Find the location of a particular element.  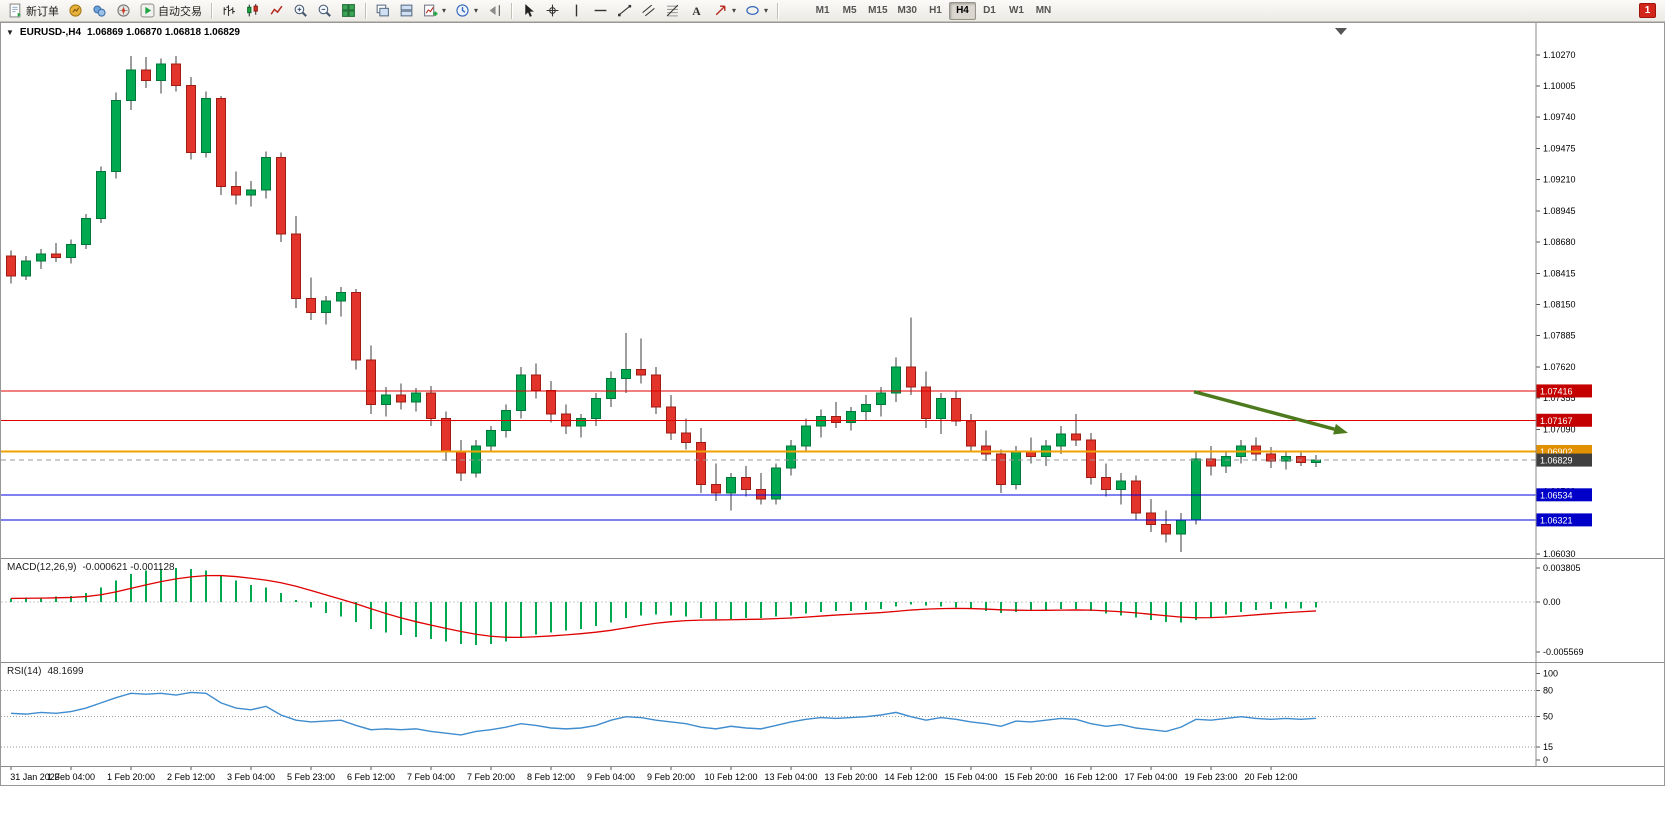

chart-shift-marker is located at coordinates (1341, 31).